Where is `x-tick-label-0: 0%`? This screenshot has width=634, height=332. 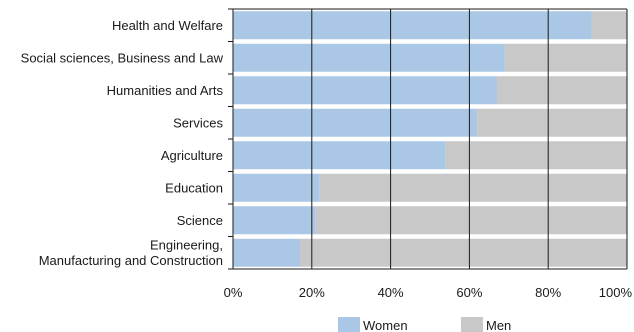 x-tick-label-0: 0% is located at coordinates (233, 292).